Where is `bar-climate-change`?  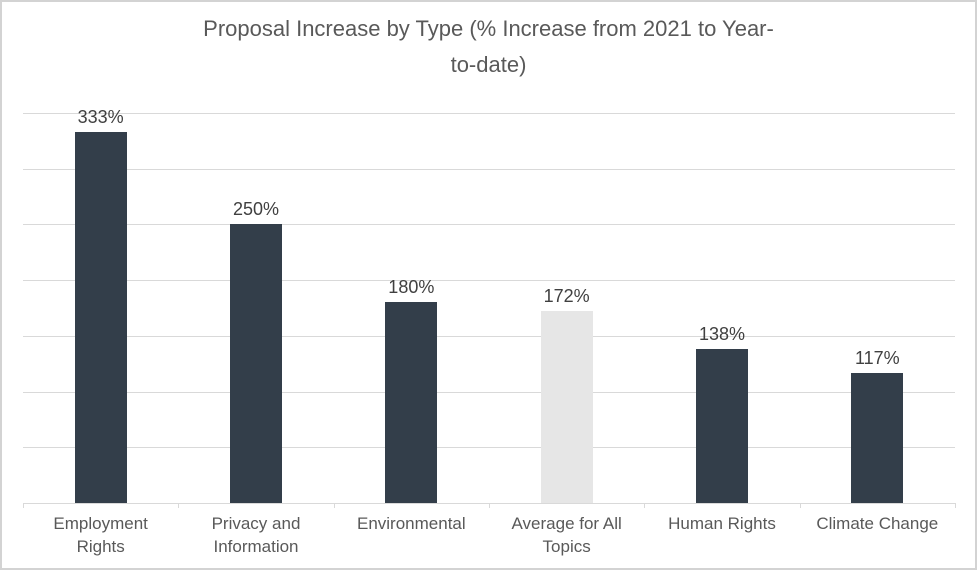
bar-climate-change is located at coordinates (877, 437).